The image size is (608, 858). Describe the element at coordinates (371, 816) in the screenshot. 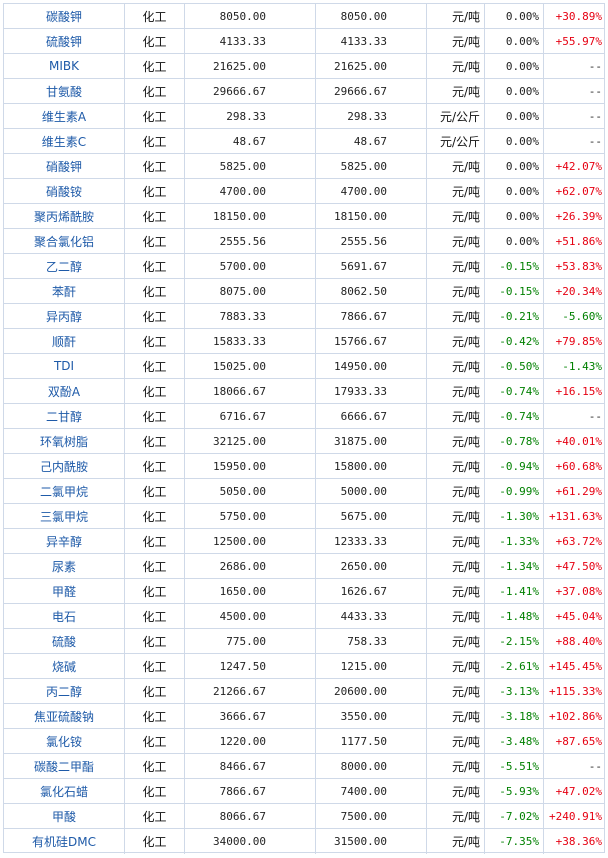

I see `current-price-cell: 7500.00` at that location.